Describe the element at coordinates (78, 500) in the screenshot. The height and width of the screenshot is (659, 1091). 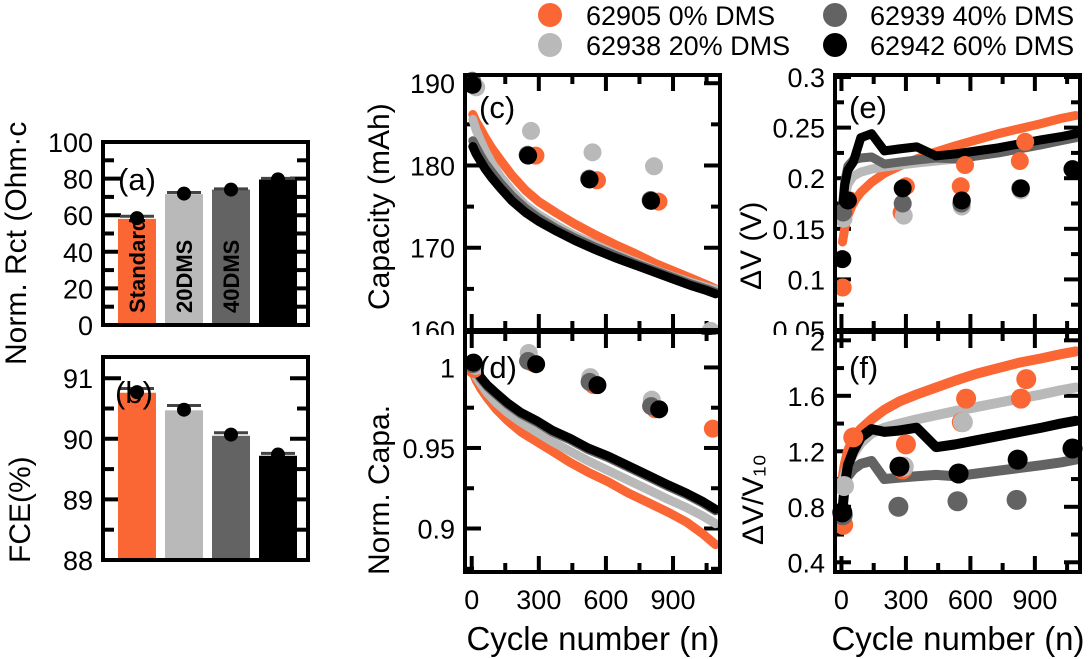
I see `tick-label: 89` at that location.